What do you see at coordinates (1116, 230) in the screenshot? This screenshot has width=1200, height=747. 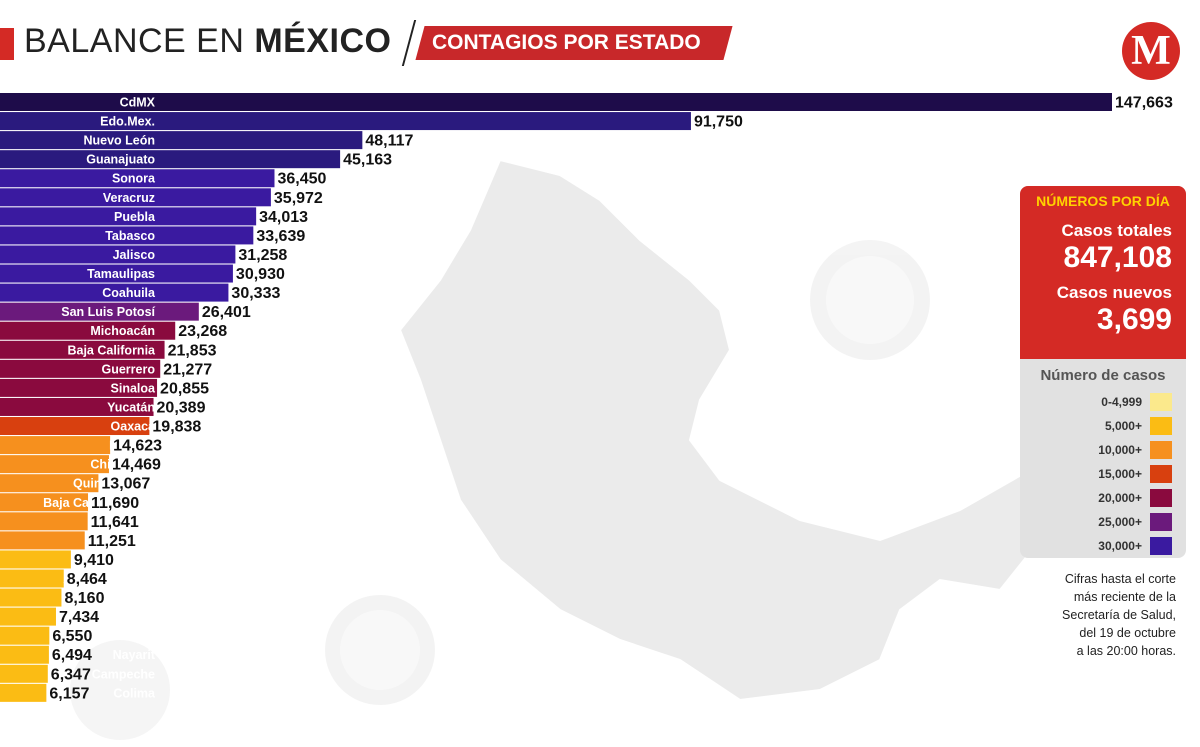 I see `total-cases-label: Casos totales` at bounding box center [1116, 230].